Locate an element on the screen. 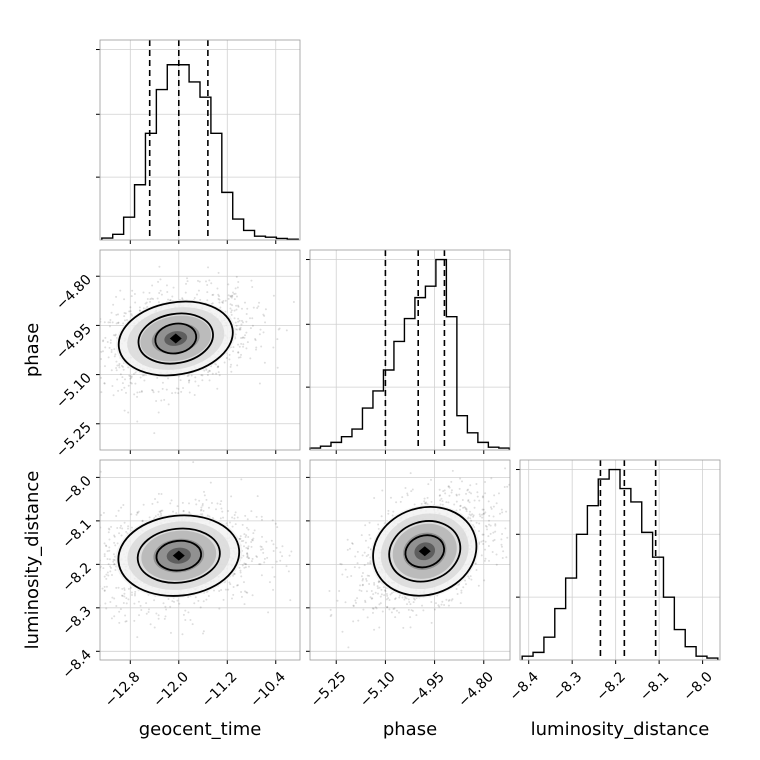 This screenshot has width=760, height=760. histogram-phase-frame is located at coordinates (410, 350).